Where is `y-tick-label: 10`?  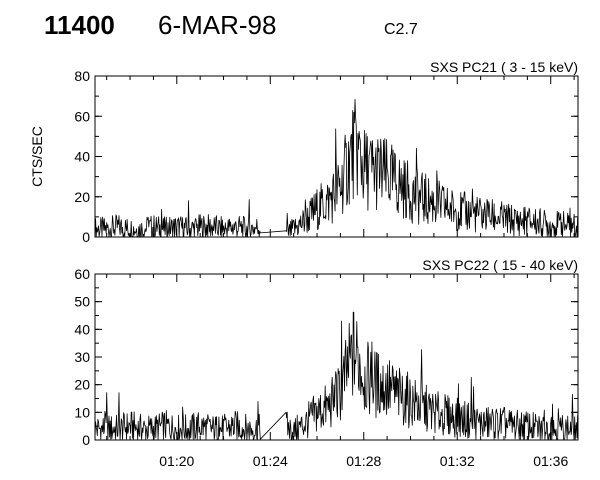
y-tick-label: 10 is located at coordinates (82, 412).